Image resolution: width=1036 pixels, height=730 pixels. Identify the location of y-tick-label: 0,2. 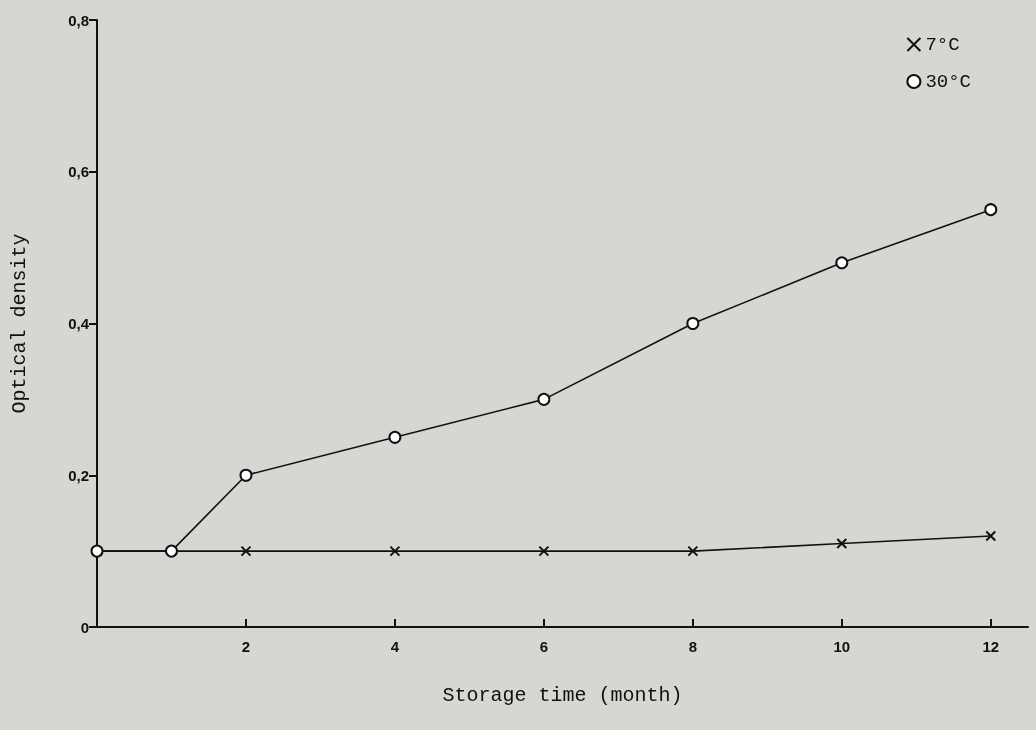
(78, 475).